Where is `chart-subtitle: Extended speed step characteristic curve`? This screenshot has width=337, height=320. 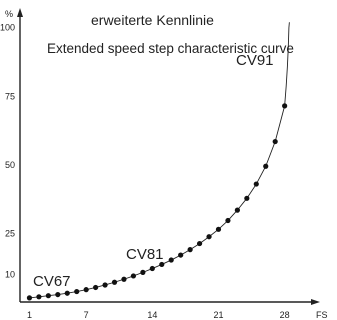 chart-subtitle: Extended speed step characteristic curve is located at coordinates (170, 48).